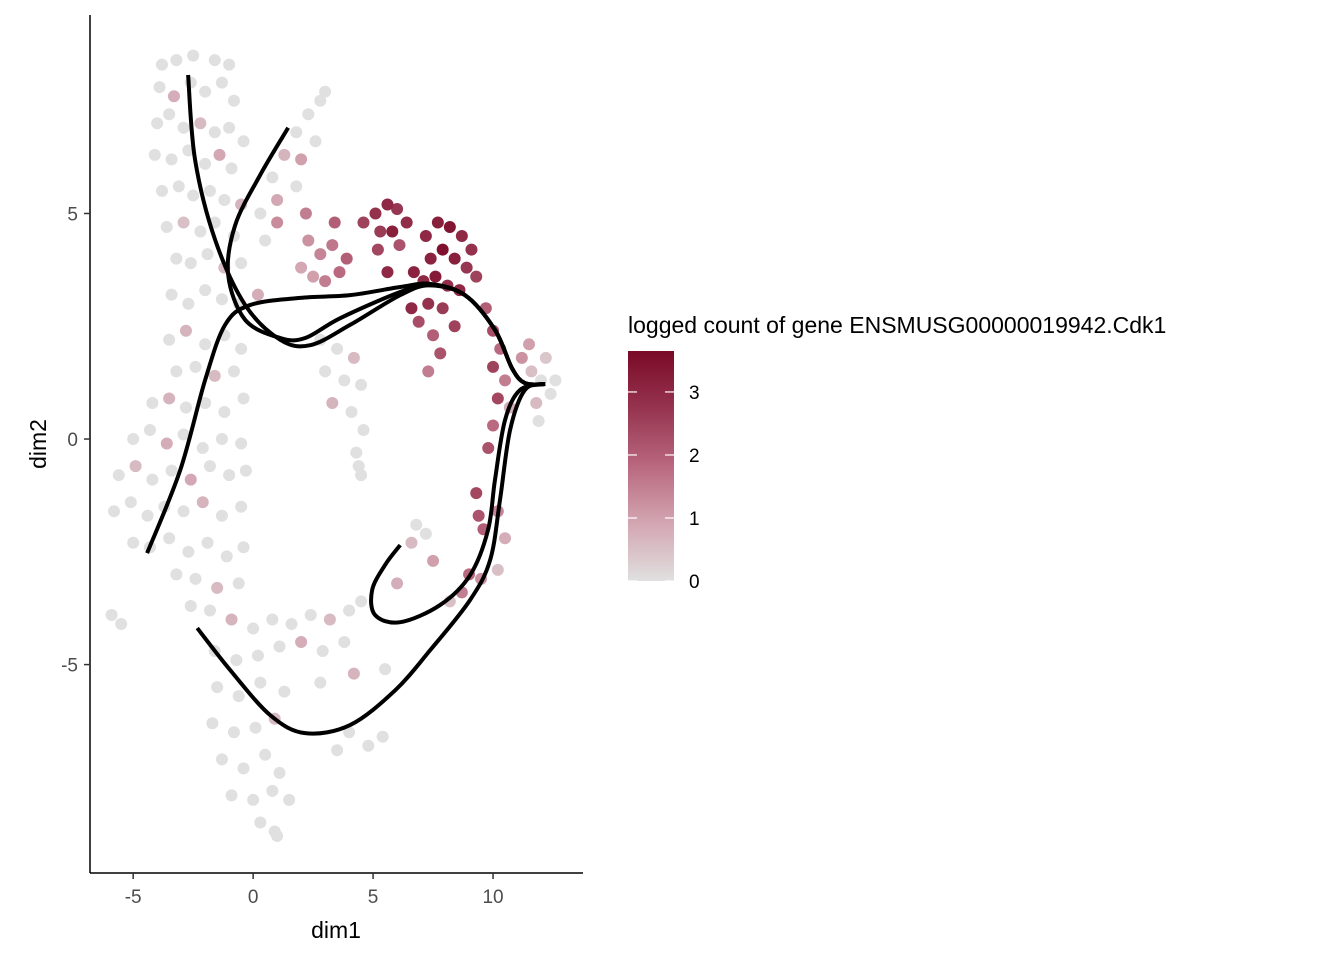 The width and height of the screenshot is (1344, 960). I want to click on x-ticks: -5 0 5 10, so click(314, 890).